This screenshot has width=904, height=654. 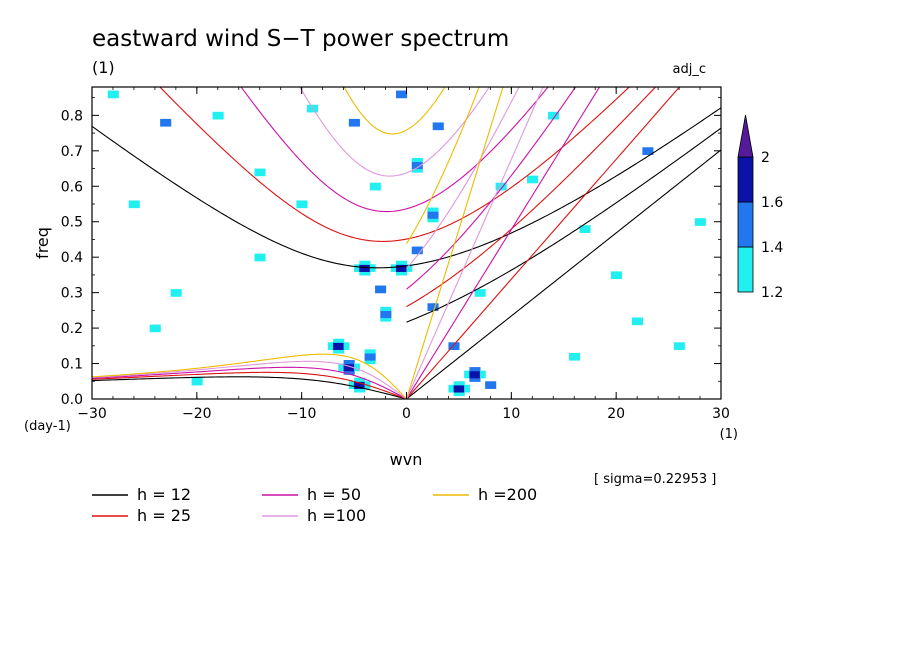 What do you see at coordinates (406, 459) in the screenshot?
I see `x-axis-label: wvn` at bounding box center [406, 459].